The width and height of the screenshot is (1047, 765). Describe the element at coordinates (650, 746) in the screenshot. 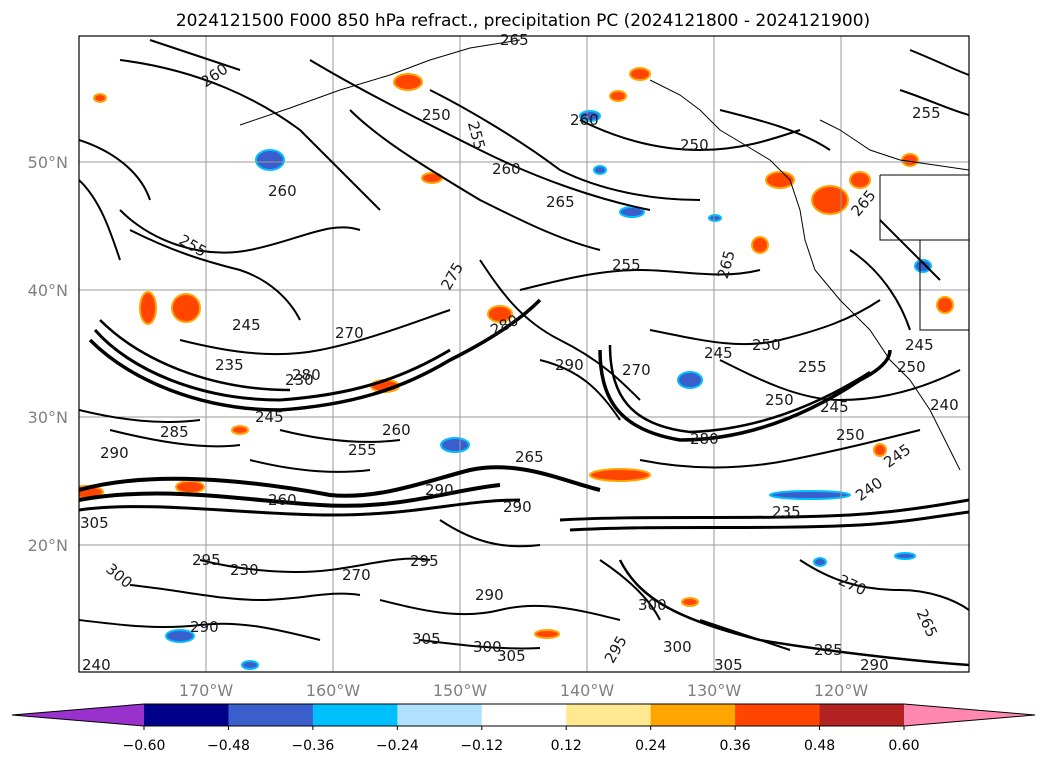

I see `colorbar-tick-label: 0.24` at that location.